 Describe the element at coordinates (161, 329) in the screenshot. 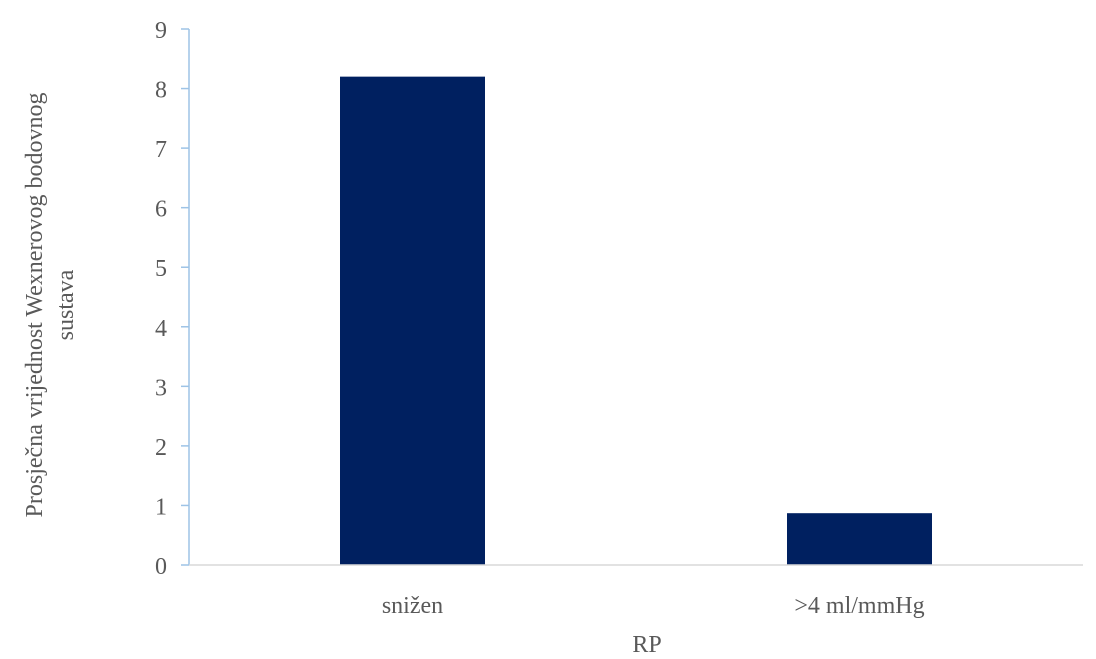

I see `y-tick-label: 4` at that location.